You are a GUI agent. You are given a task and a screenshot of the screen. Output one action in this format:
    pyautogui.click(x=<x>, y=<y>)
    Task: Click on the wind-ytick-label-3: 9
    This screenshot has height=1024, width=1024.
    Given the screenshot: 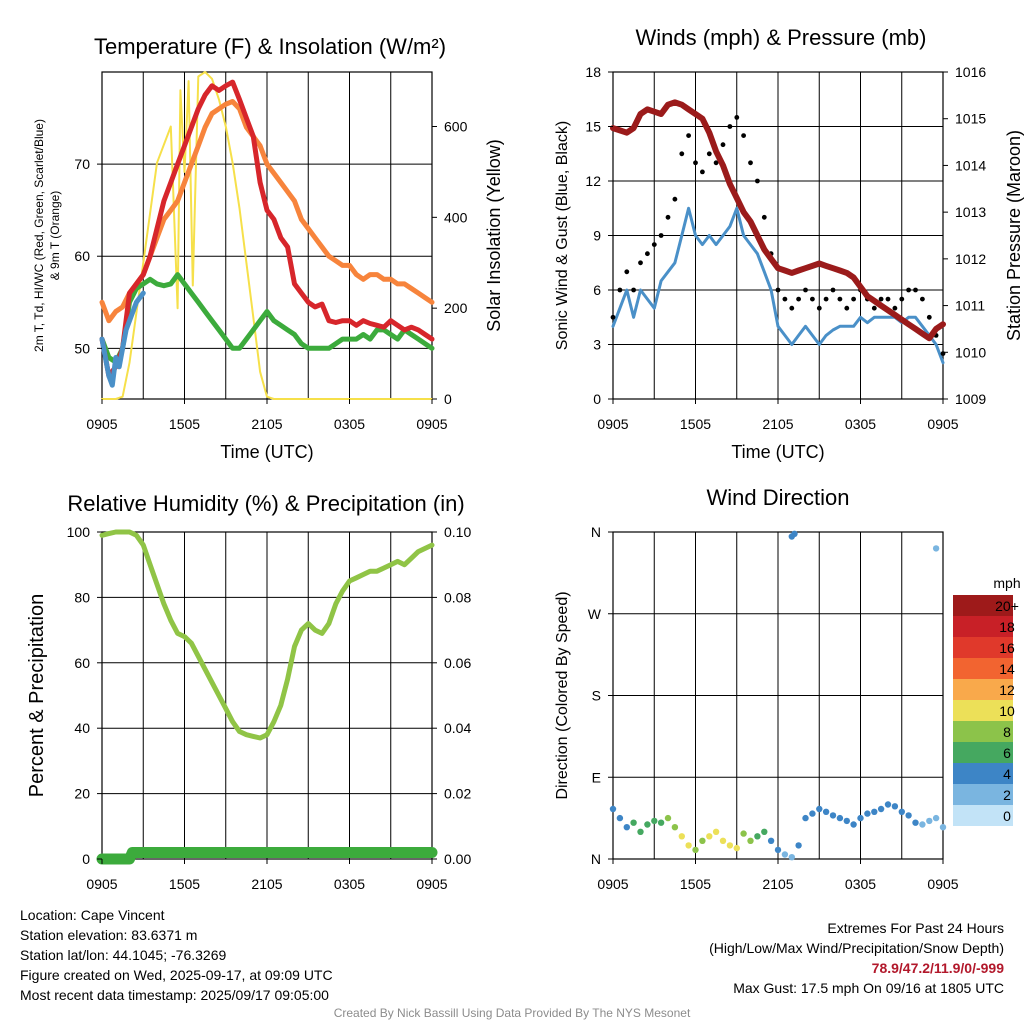 What is the action you would take?
    pyautogui.click(x=597, y=236)
    